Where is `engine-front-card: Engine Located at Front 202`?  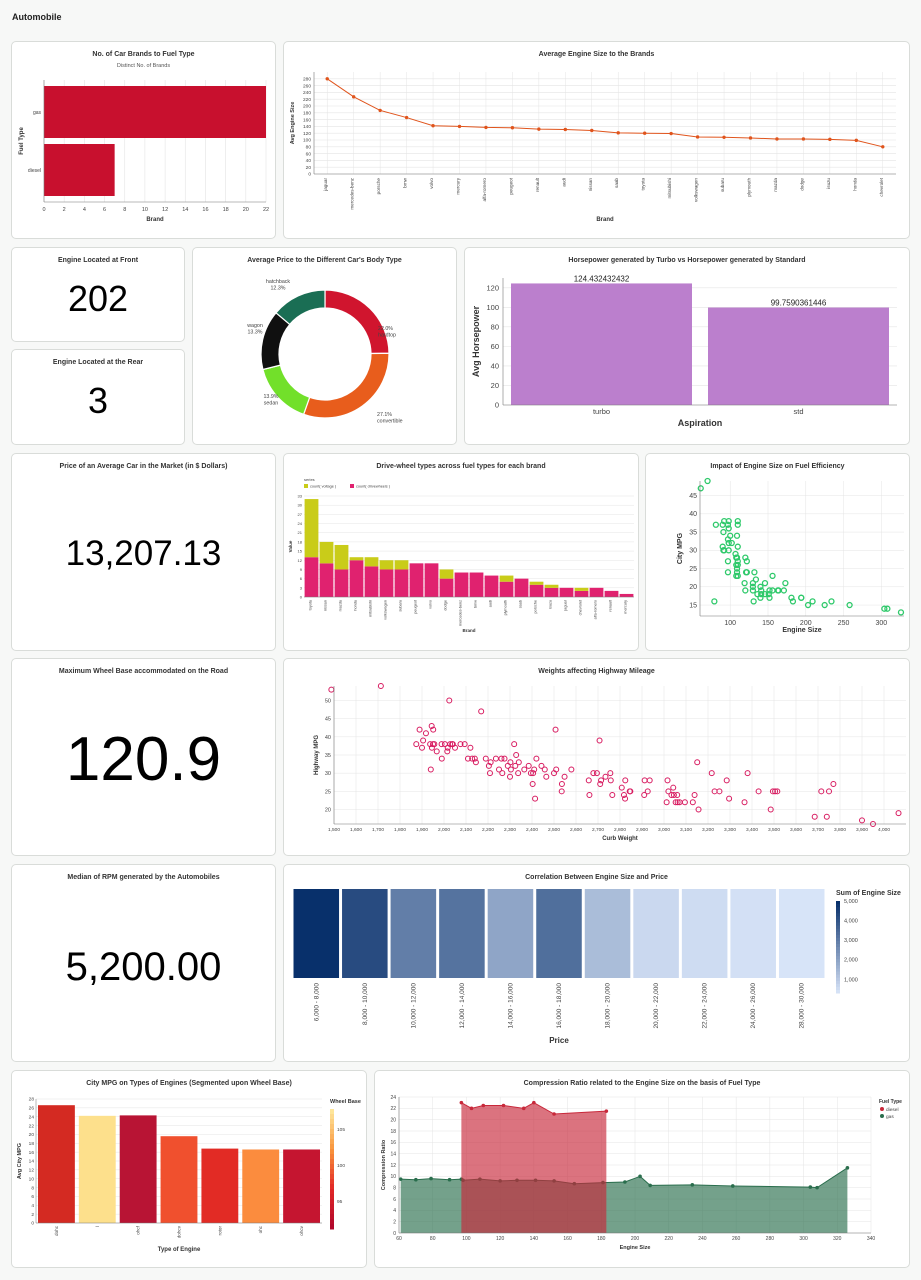
engine-front-card: Engine Located at Front 202 is located at coordinates (98, 294).